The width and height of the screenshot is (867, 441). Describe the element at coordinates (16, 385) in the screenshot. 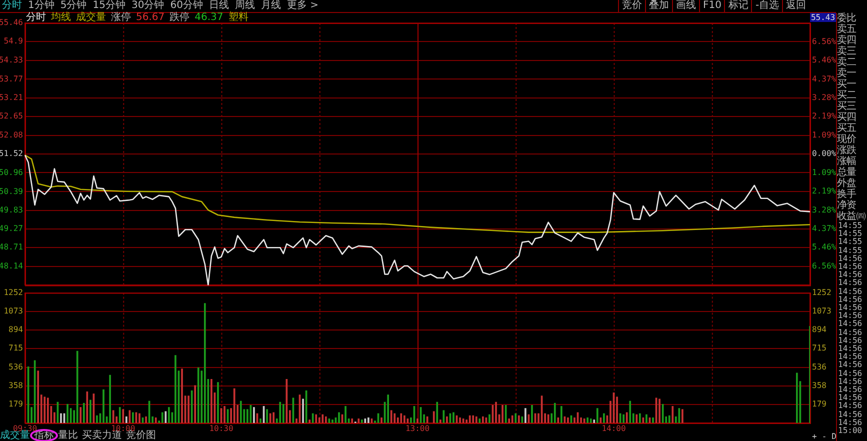

I see `y-tick-label: 358` at that location.